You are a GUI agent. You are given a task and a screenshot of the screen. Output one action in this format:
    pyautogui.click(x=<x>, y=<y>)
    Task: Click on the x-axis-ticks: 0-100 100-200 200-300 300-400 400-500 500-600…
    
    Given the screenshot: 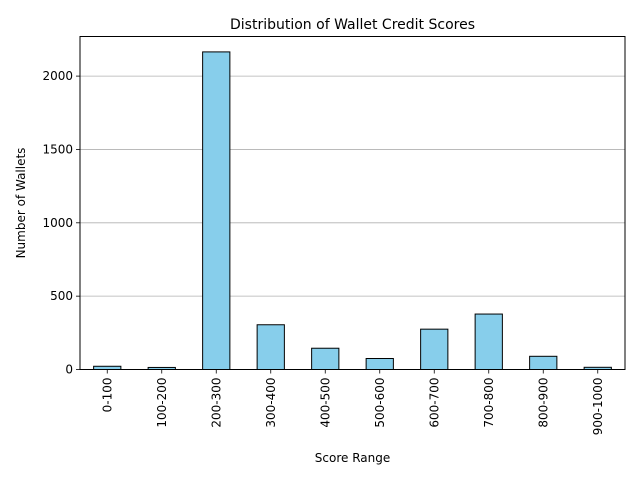 What is the action you would take?
    pyautogui.click(x=352, y=402)
    